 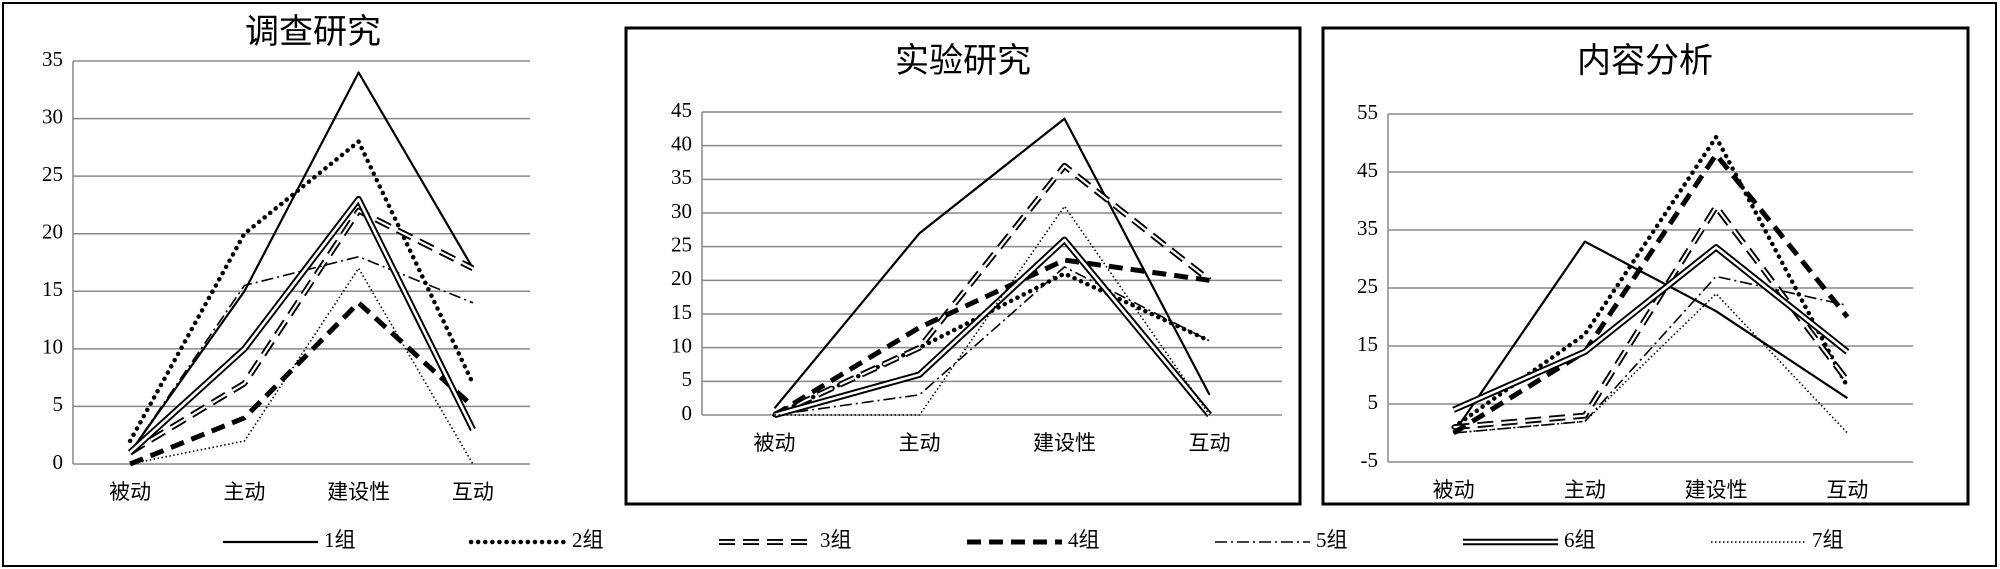 What do you see at coordinates (681, 143) in the screenshot?
I see `y-tick-label: 40` at bounding box center [681, 143].